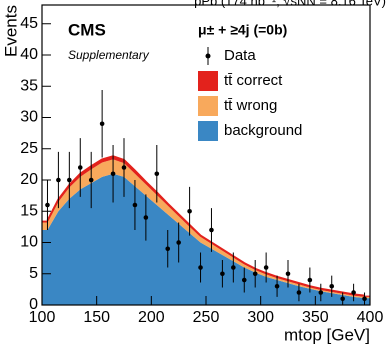 The height and width of the screenshot is (348, 388). What do you see at coordinates (208, 56) in the screenshot?
I see `legend-marker` at bounding box center [208, 56].